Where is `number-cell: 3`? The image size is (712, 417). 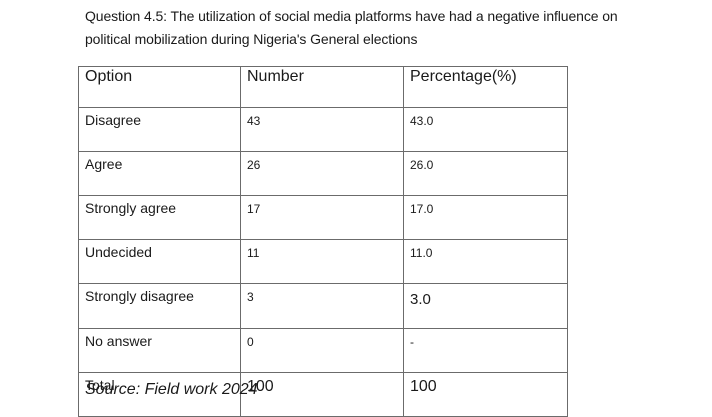
number-cell: 3 is located at coordinates (322, 306).